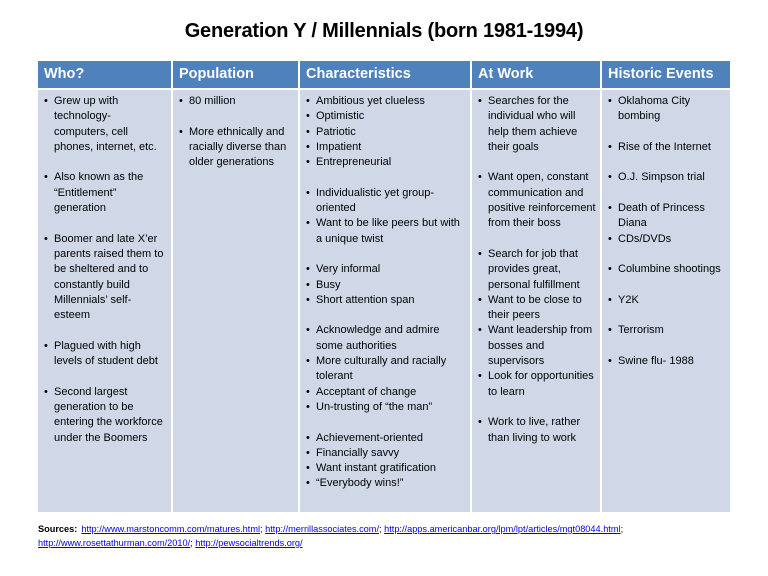  I want to click on list-item: Terrorism, so click(666, 331).